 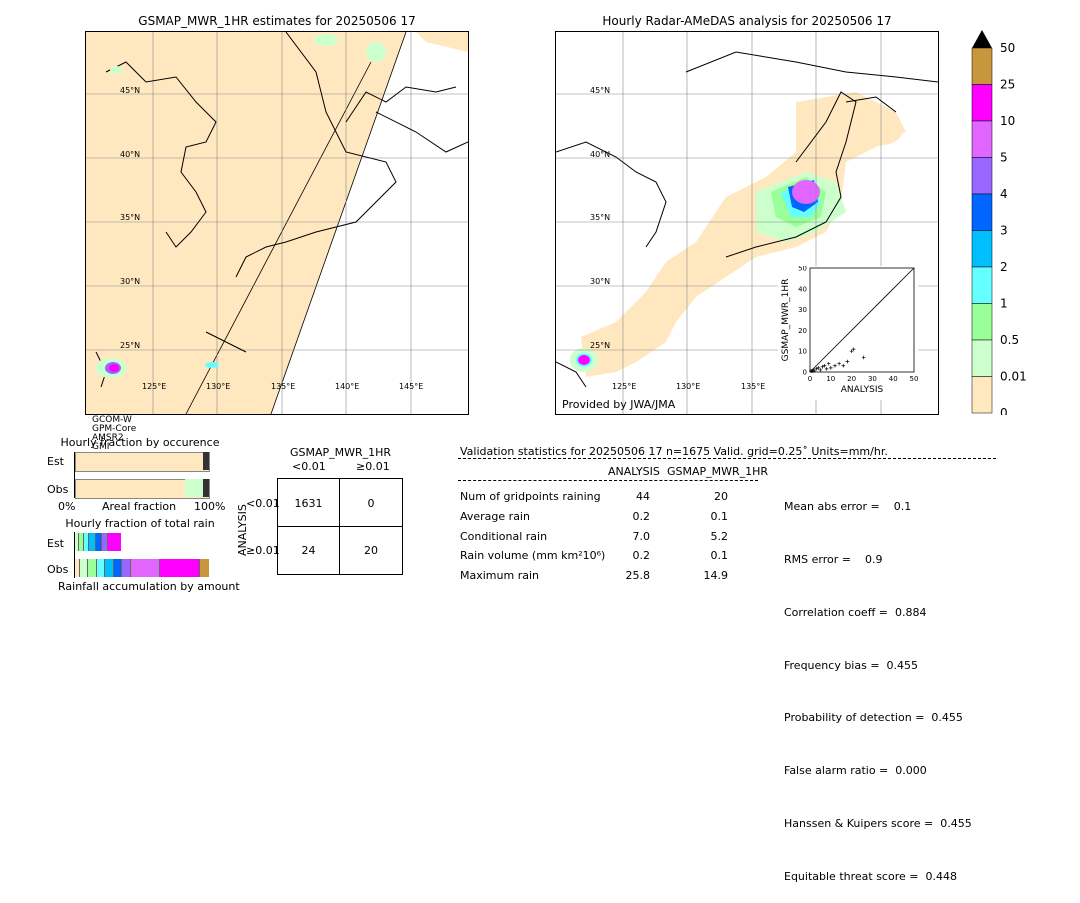 I want to click on stat-gsmap-4: 14.9, so click(x=716, y=575).